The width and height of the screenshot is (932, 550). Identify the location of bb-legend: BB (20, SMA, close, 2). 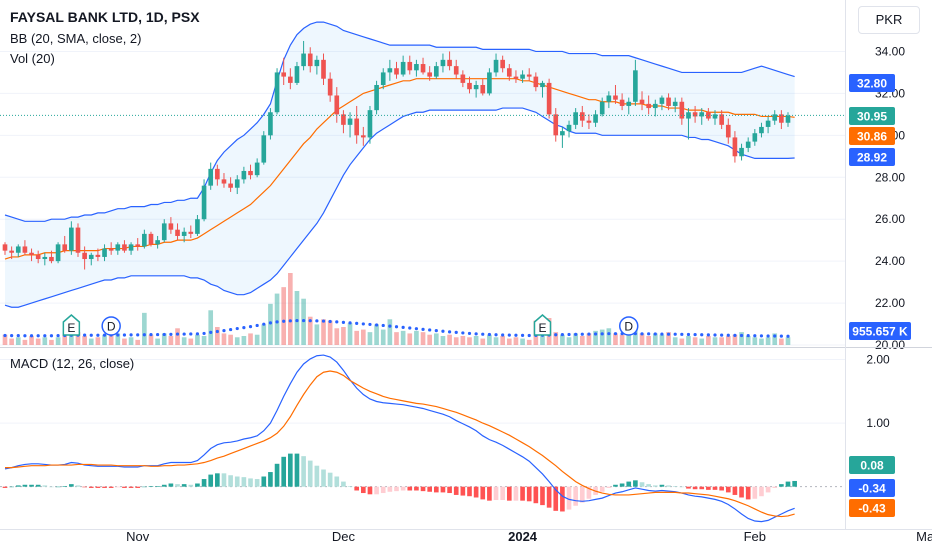
(76, 38).